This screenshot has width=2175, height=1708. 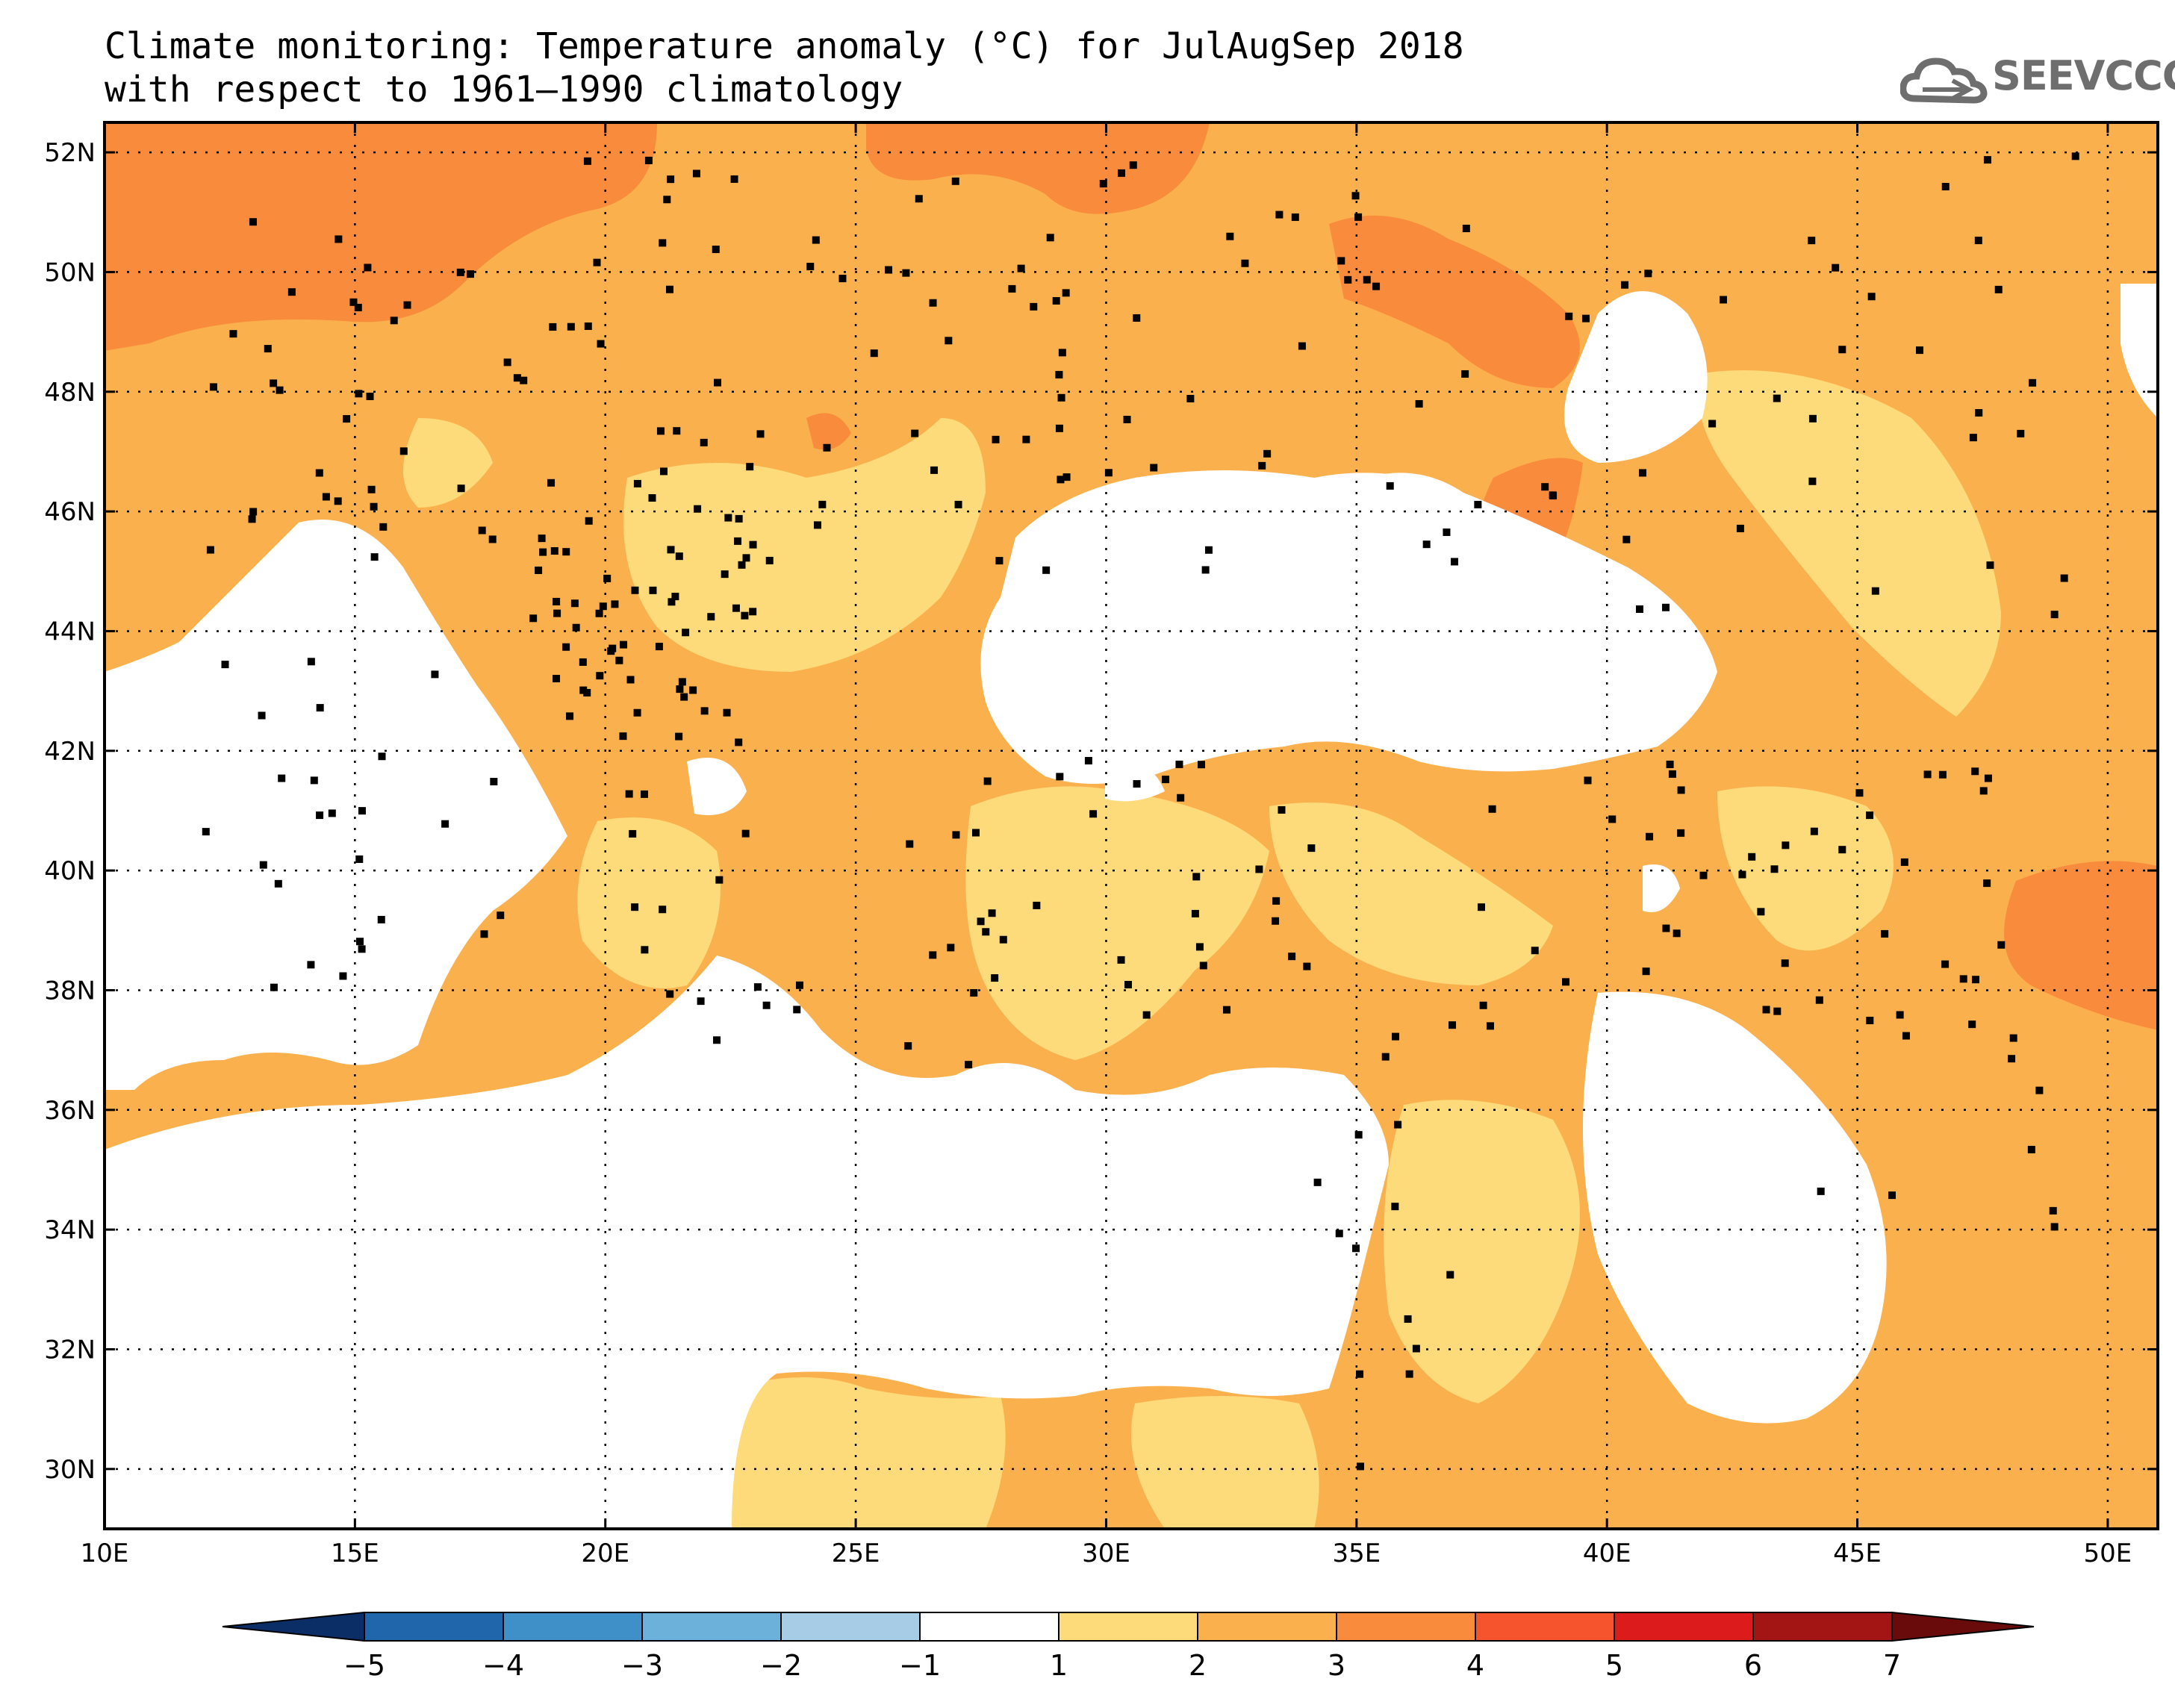 I want to click on lat-tick-label: 52N, so click(x=70, y=153).